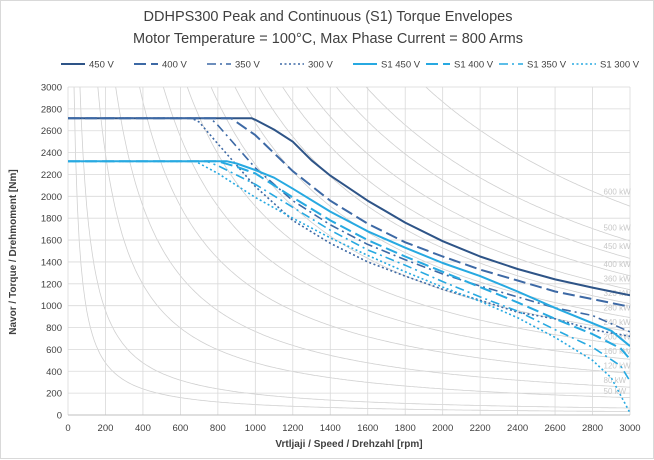 The height and width of the screenshot is (460, 654). What do you see at coordinates (51, 284) in the screenshot?
I see `y-tick-label: 1200` at bounding box center [51, 284].